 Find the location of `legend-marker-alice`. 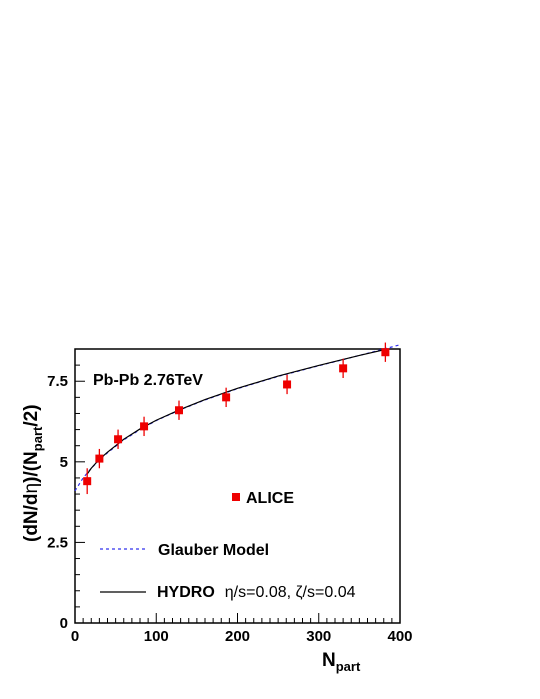

legend-marker-alice is located at coordinates (236, 497).